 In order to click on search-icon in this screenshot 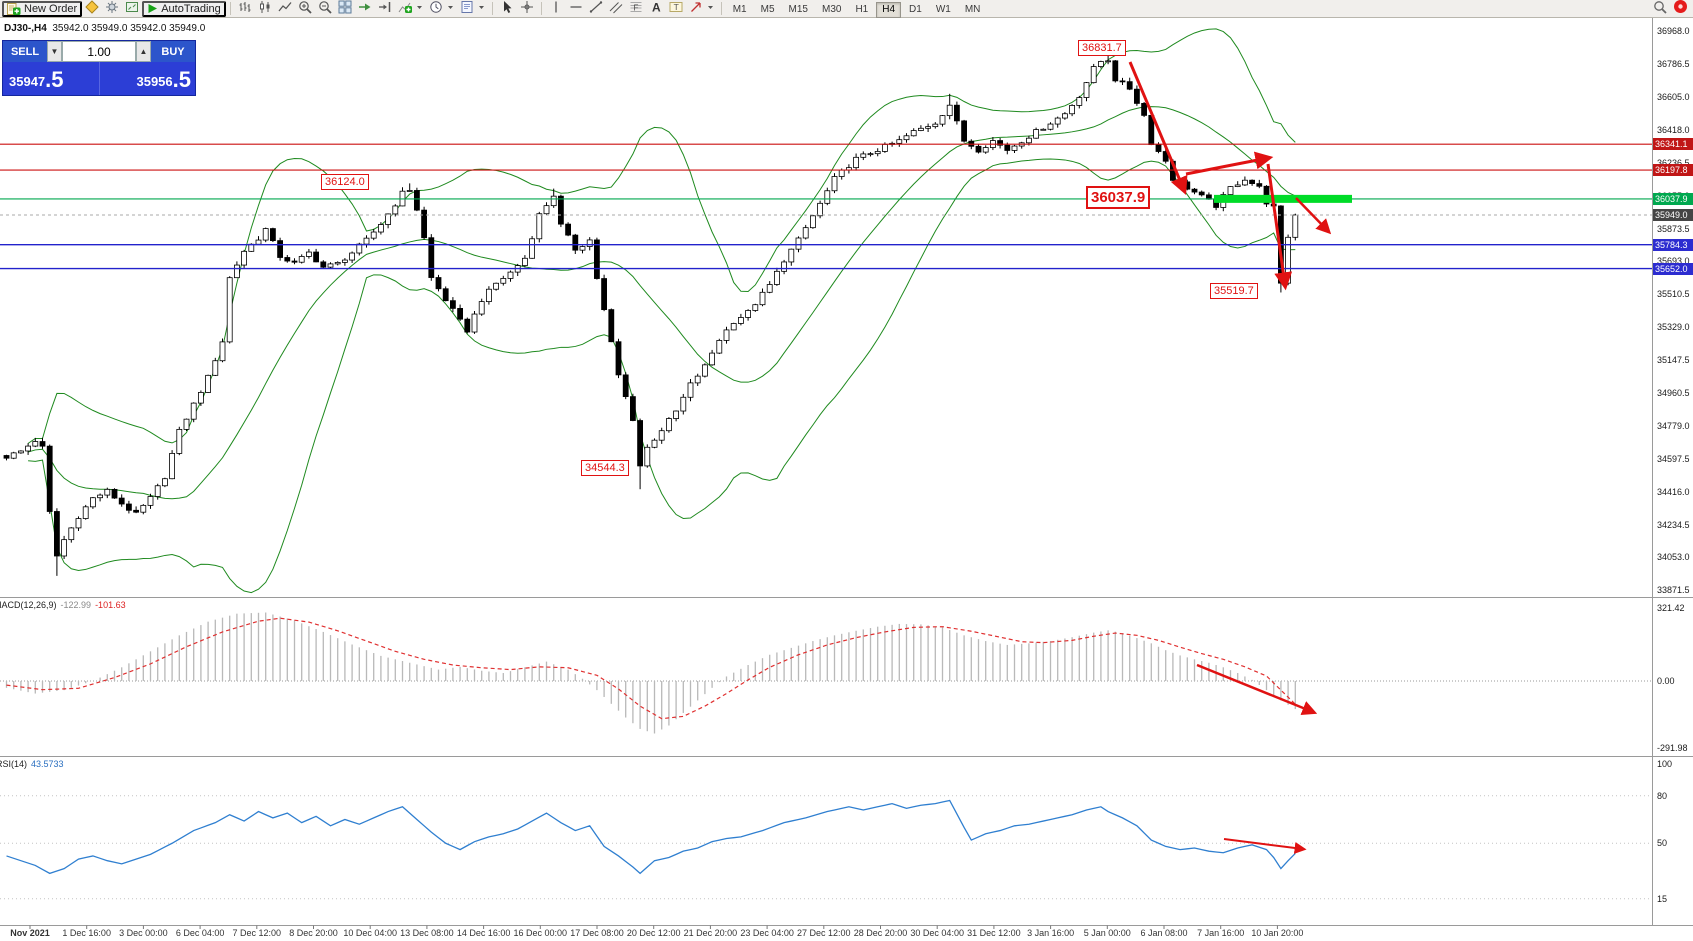, I will do `click(1660, 7)`.